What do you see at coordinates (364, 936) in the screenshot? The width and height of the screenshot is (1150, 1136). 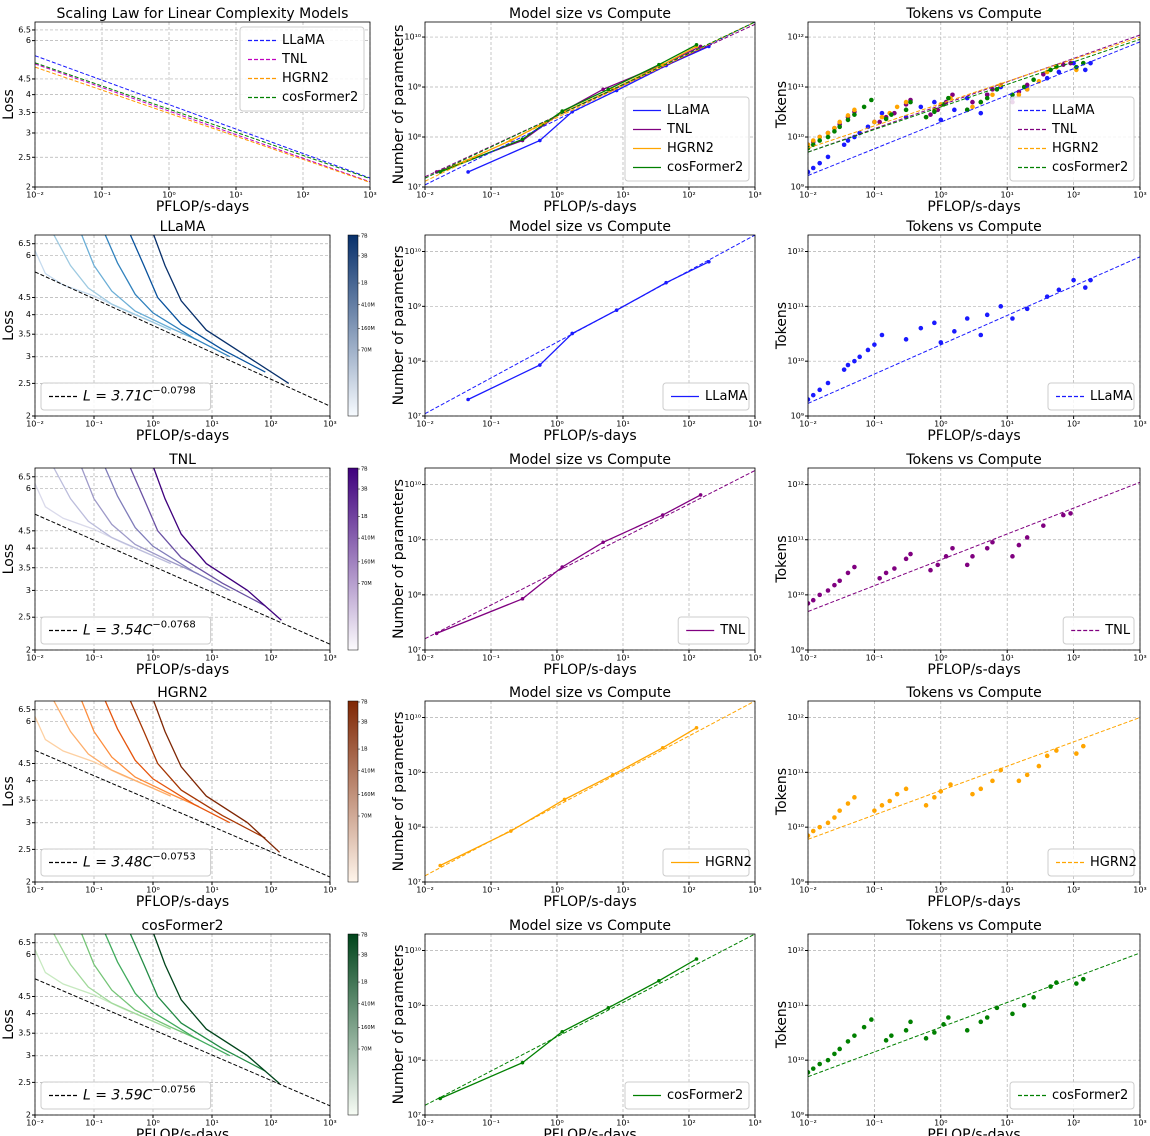 I see `colorbar-label: 7B` at bounding box center [364, 936].